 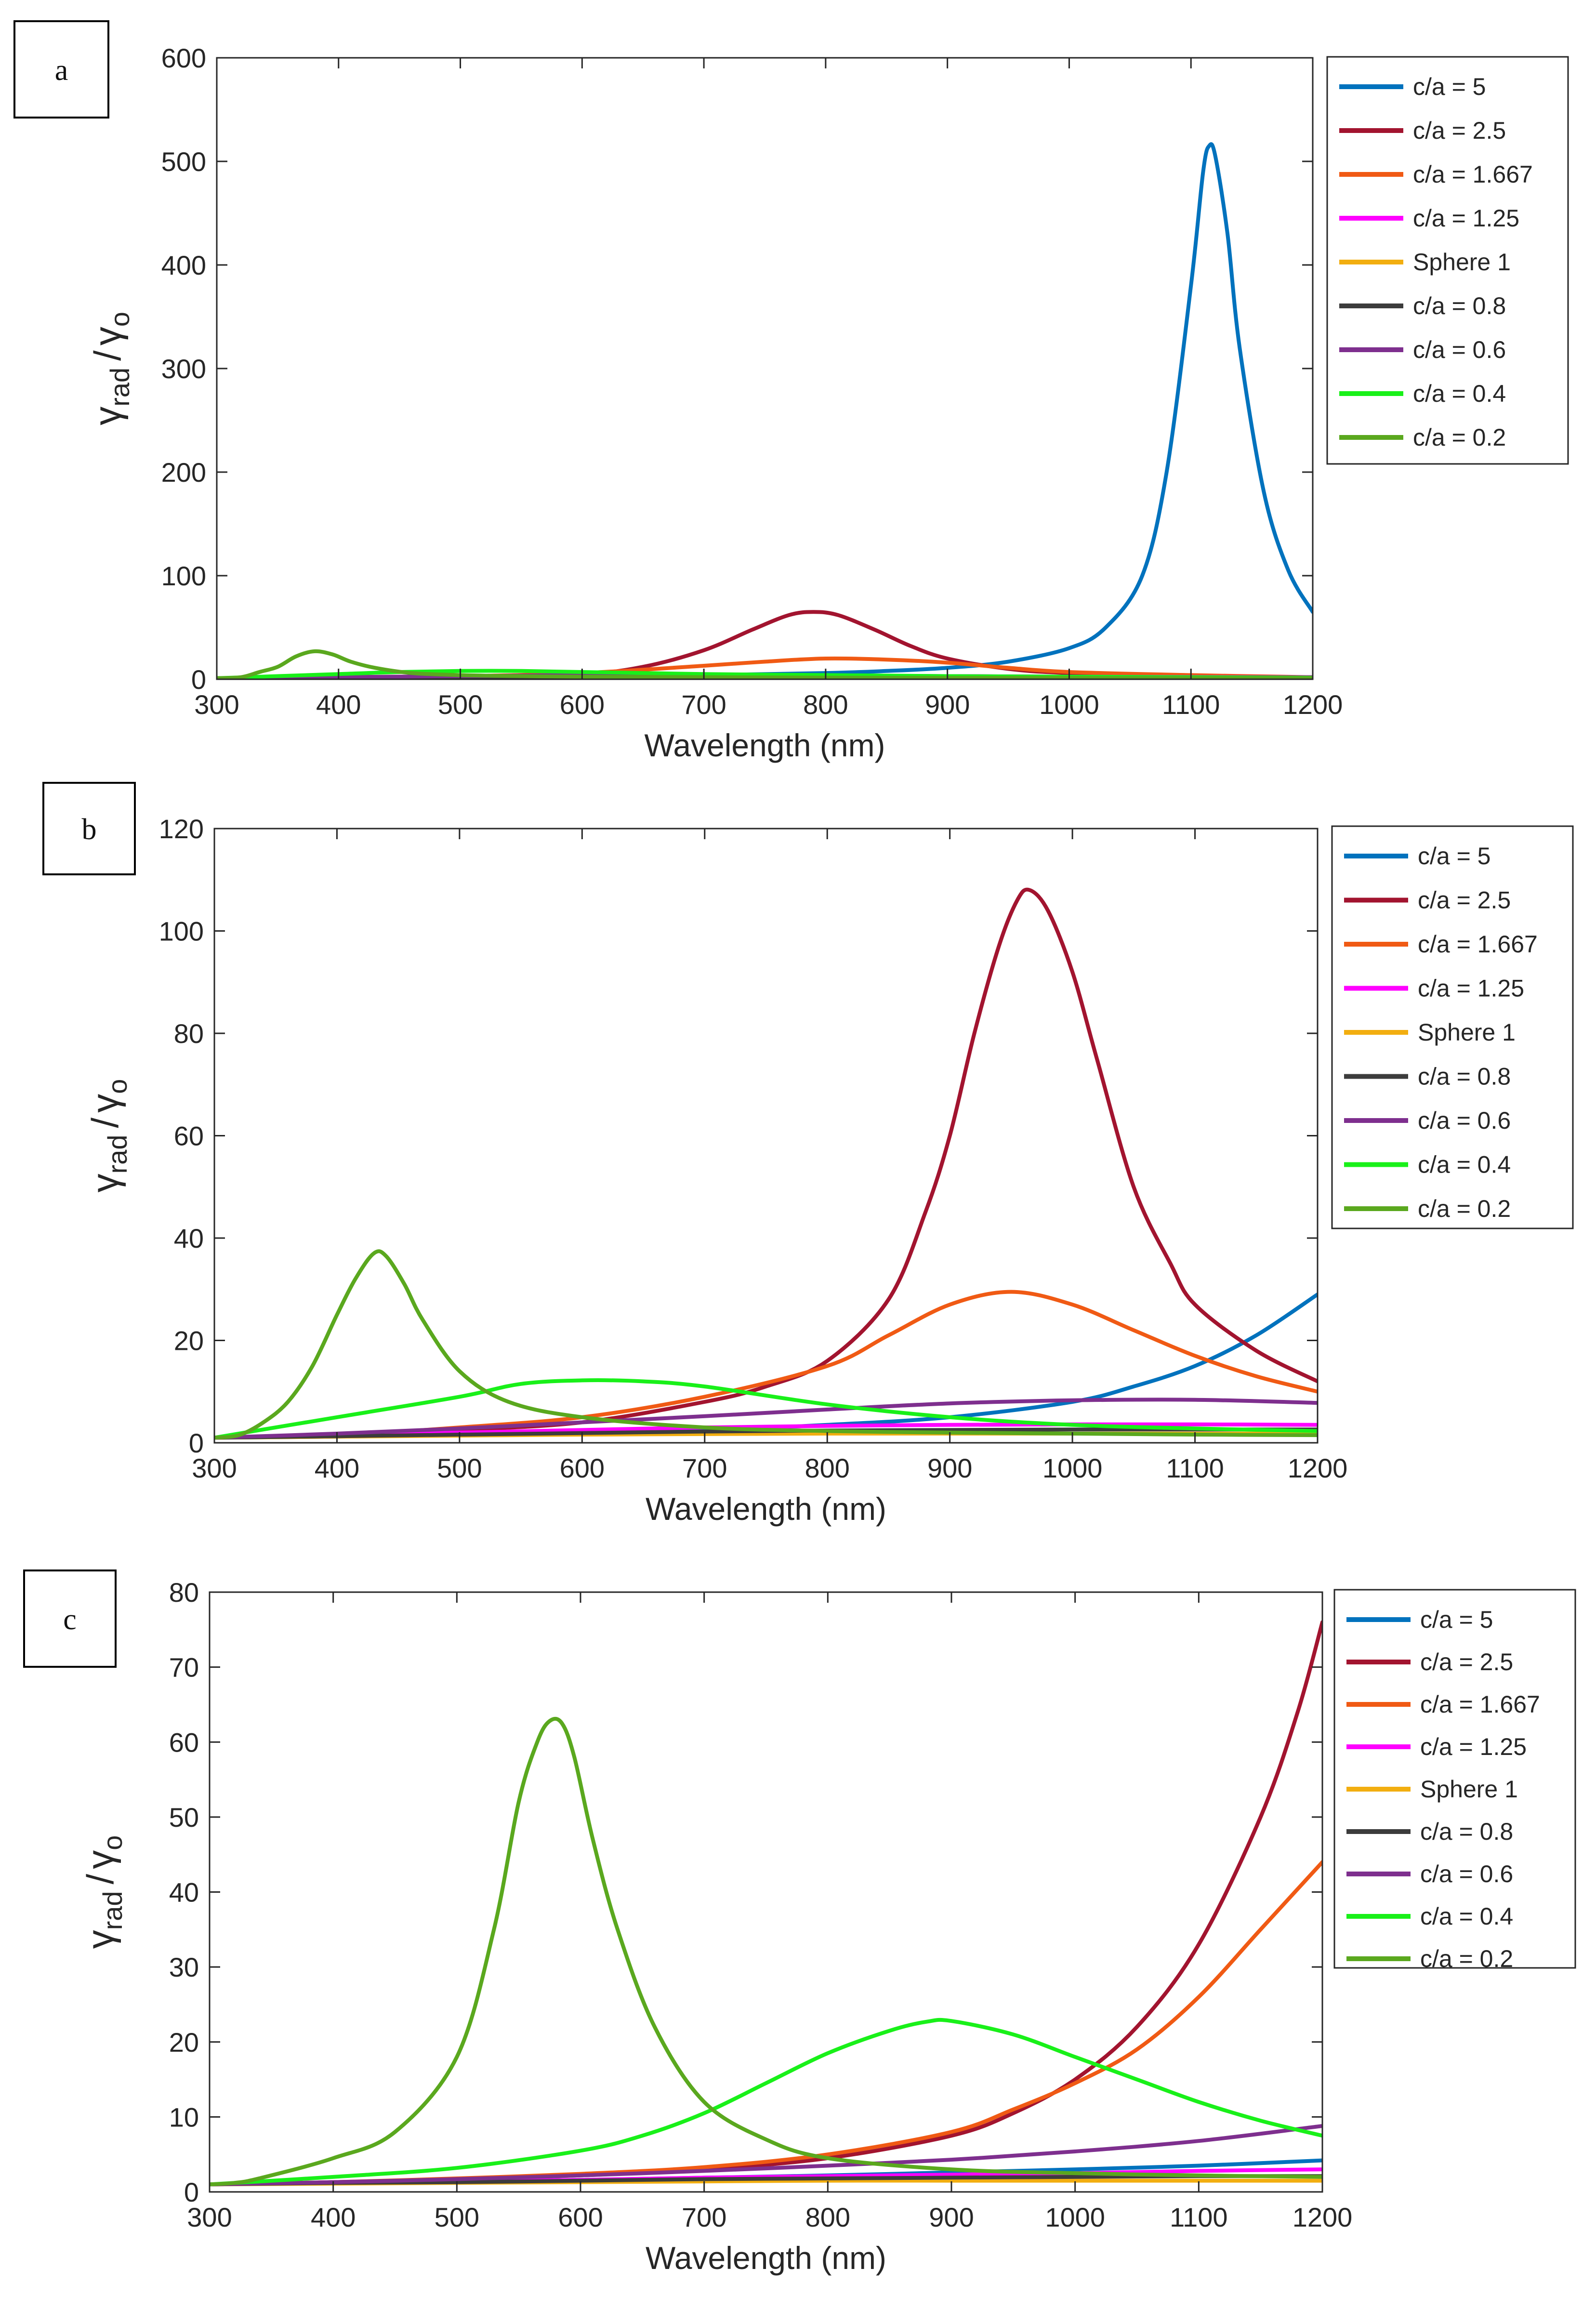 What do you see at coordinates (183, 161) in the screenshot?
I see `y-tick-label: 500` at bounding box center [183, 161].